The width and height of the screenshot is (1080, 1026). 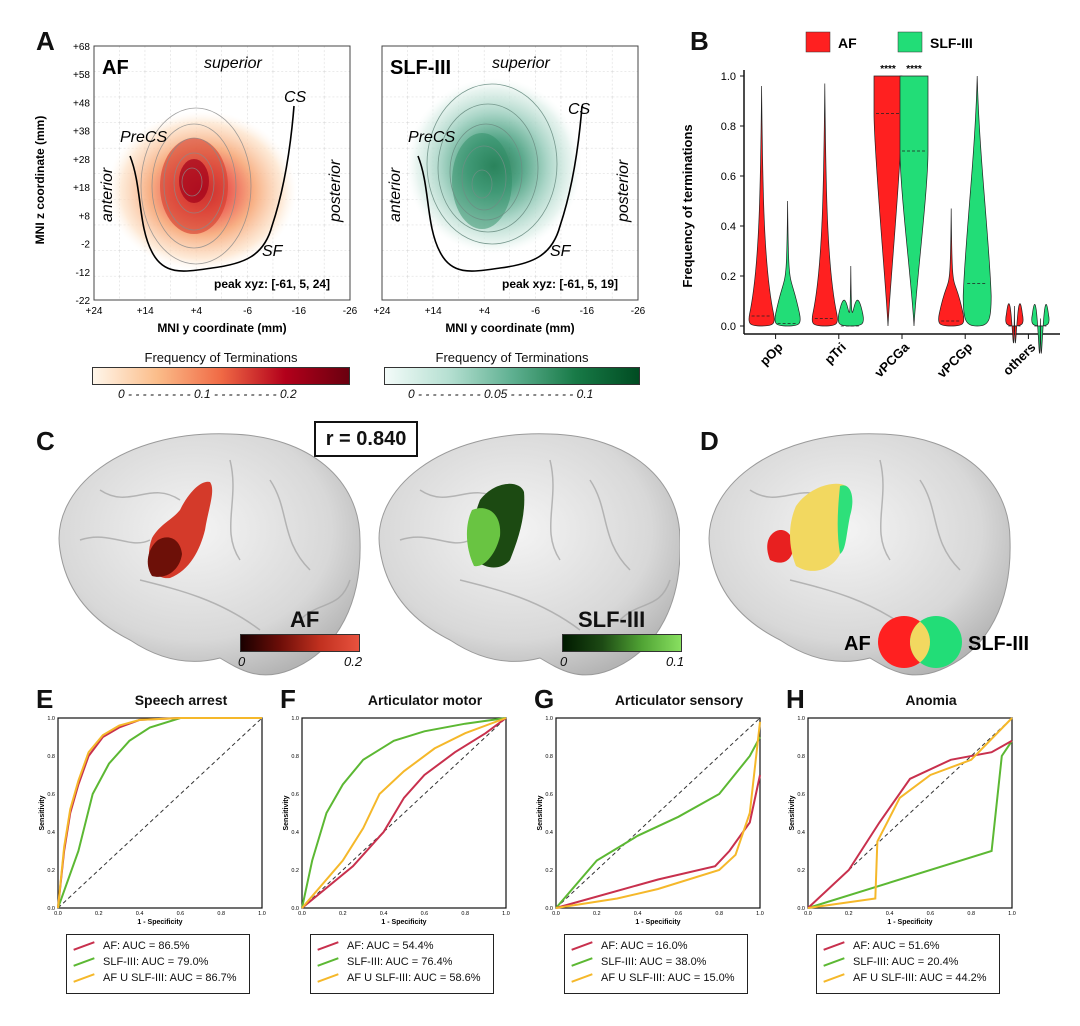 I want to click on panel-a-ytick: +48, so click(x=81, y=103).